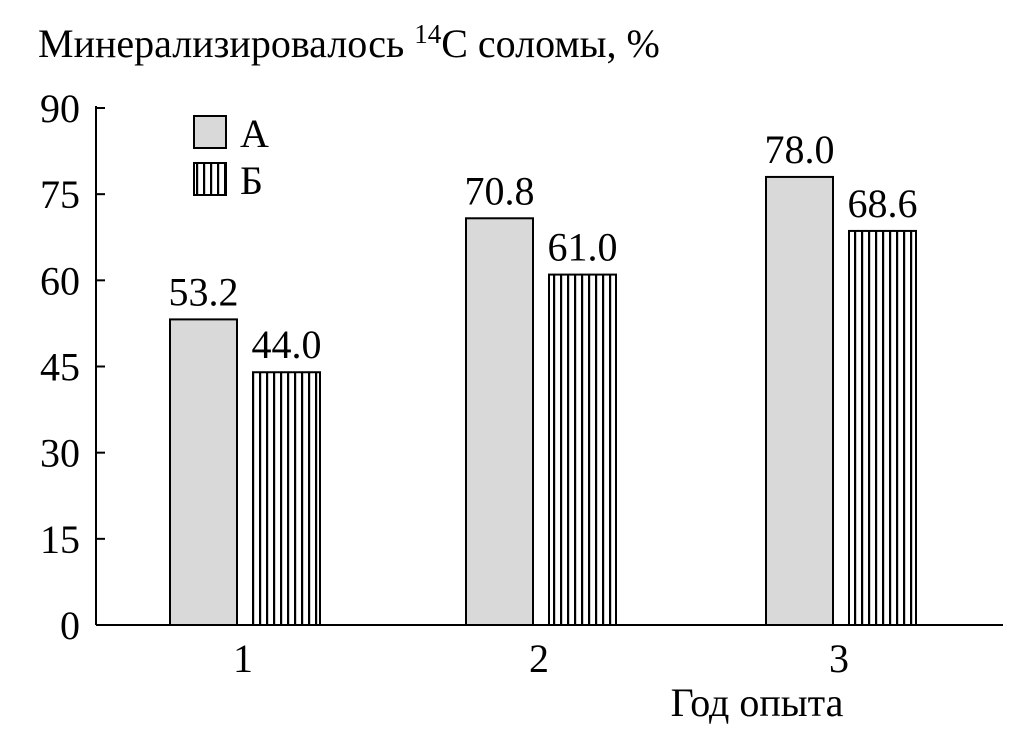 The image size is (1010, 735). What do you see at coordinates (204, 291) in the screenshot?
I see `data-label: 53.2` at bounding box center [204, 291].